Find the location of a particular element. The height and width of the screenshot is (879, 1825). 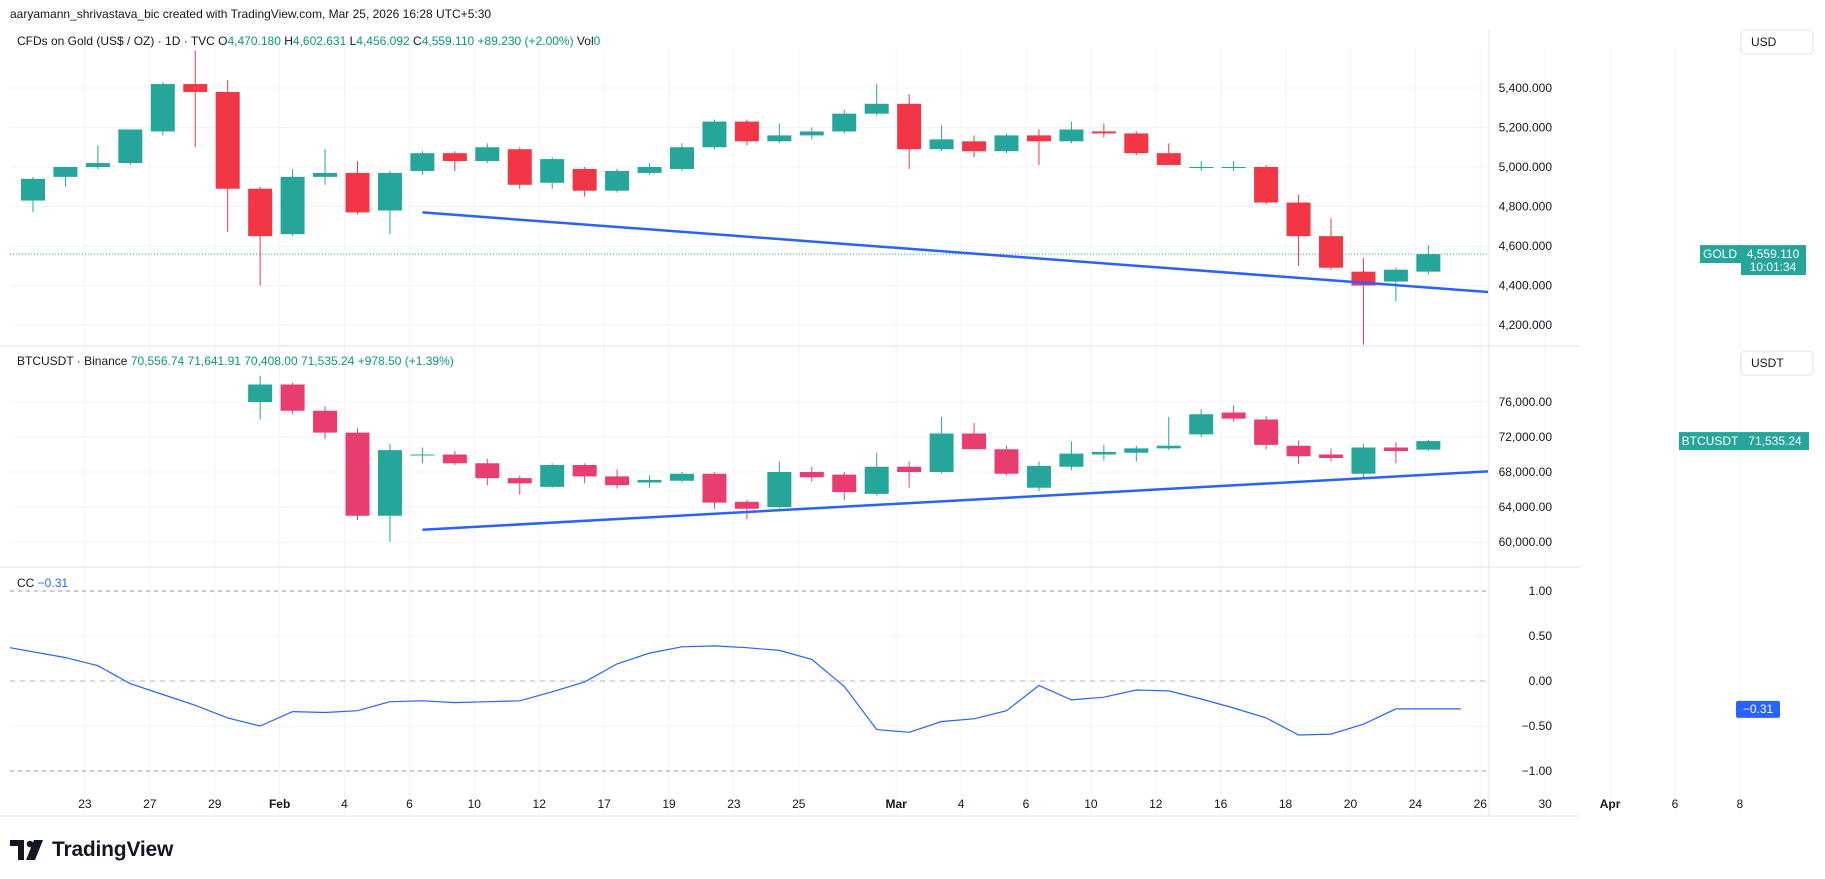

btc-currency-box is located at coordinates (1777, 363).